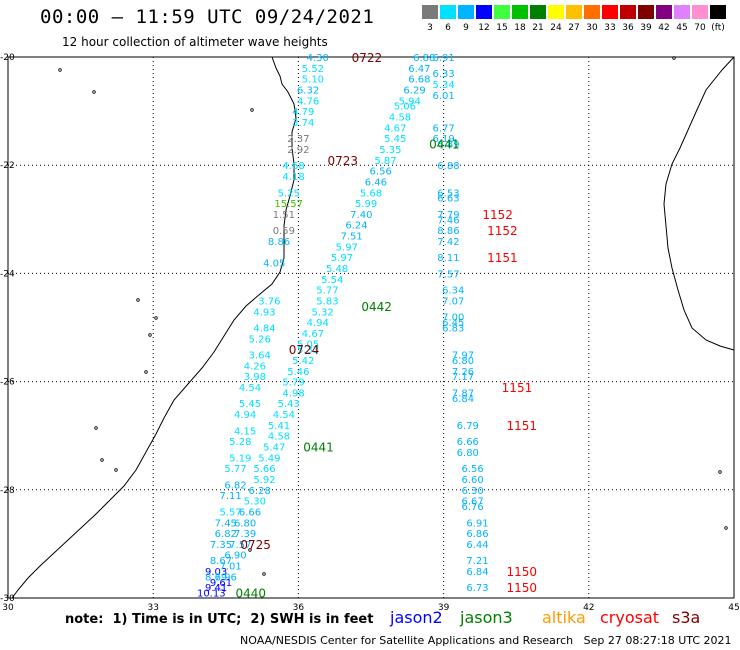 The image size is (740, 650). Describe the element at coordinates (443, 74) in the screenshot. I see `wave-height-value: 6.33` at that location.